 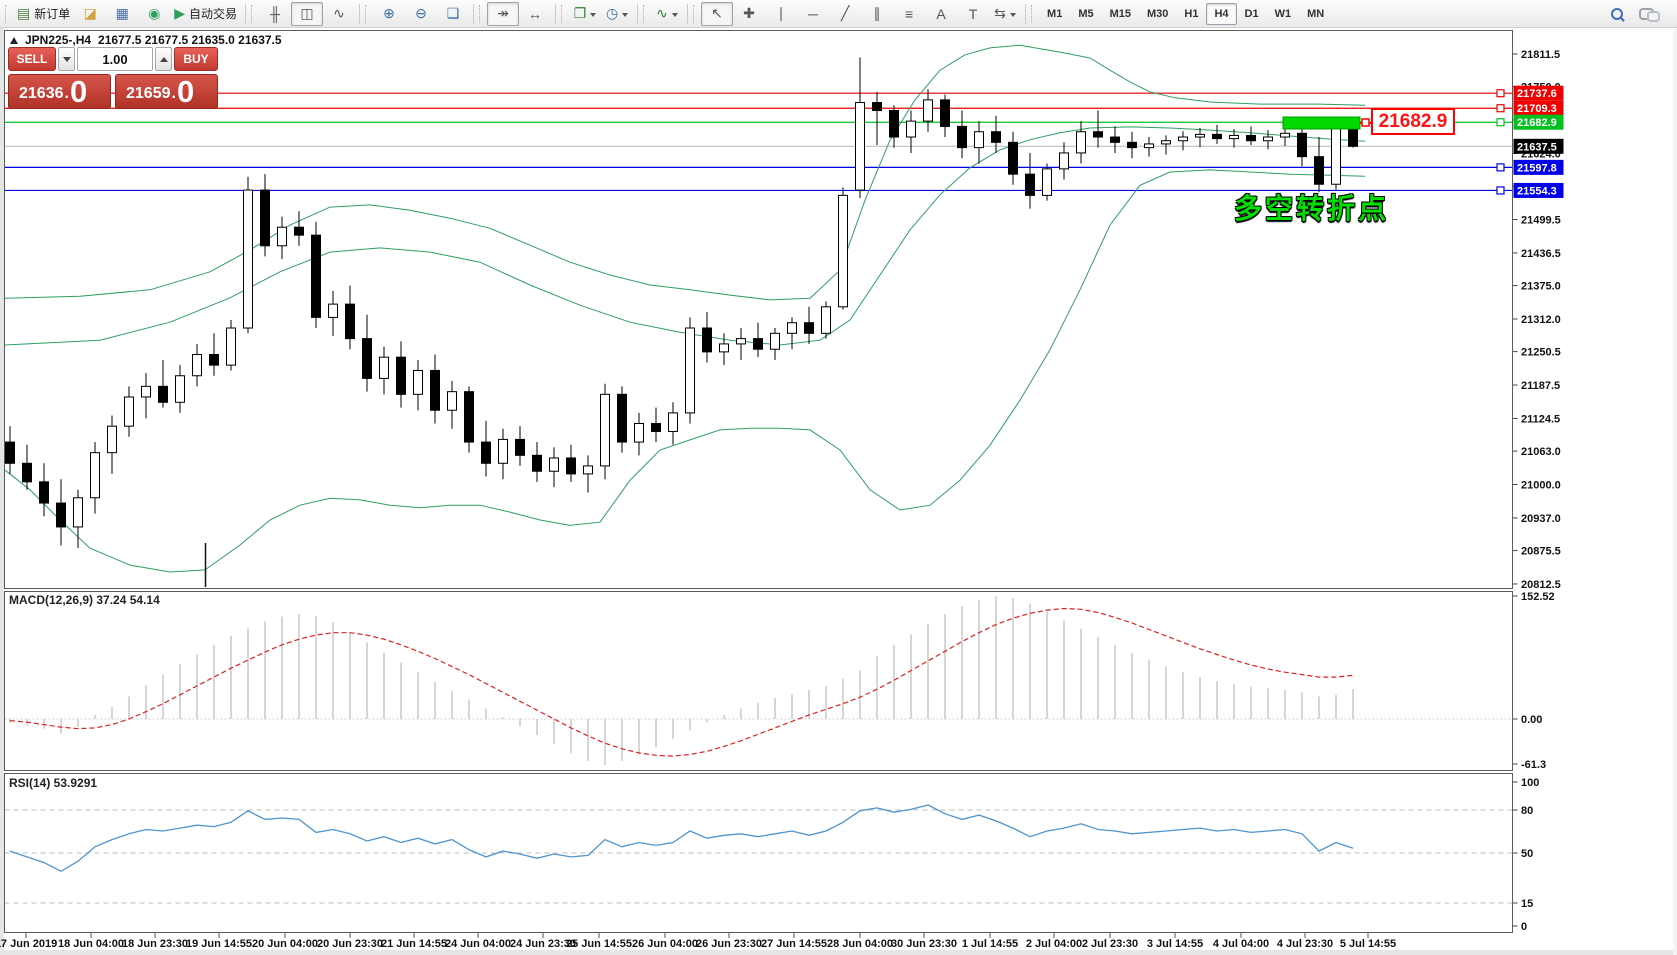 I want to click on profiles-button: ◷, so click(x=617, y=14).